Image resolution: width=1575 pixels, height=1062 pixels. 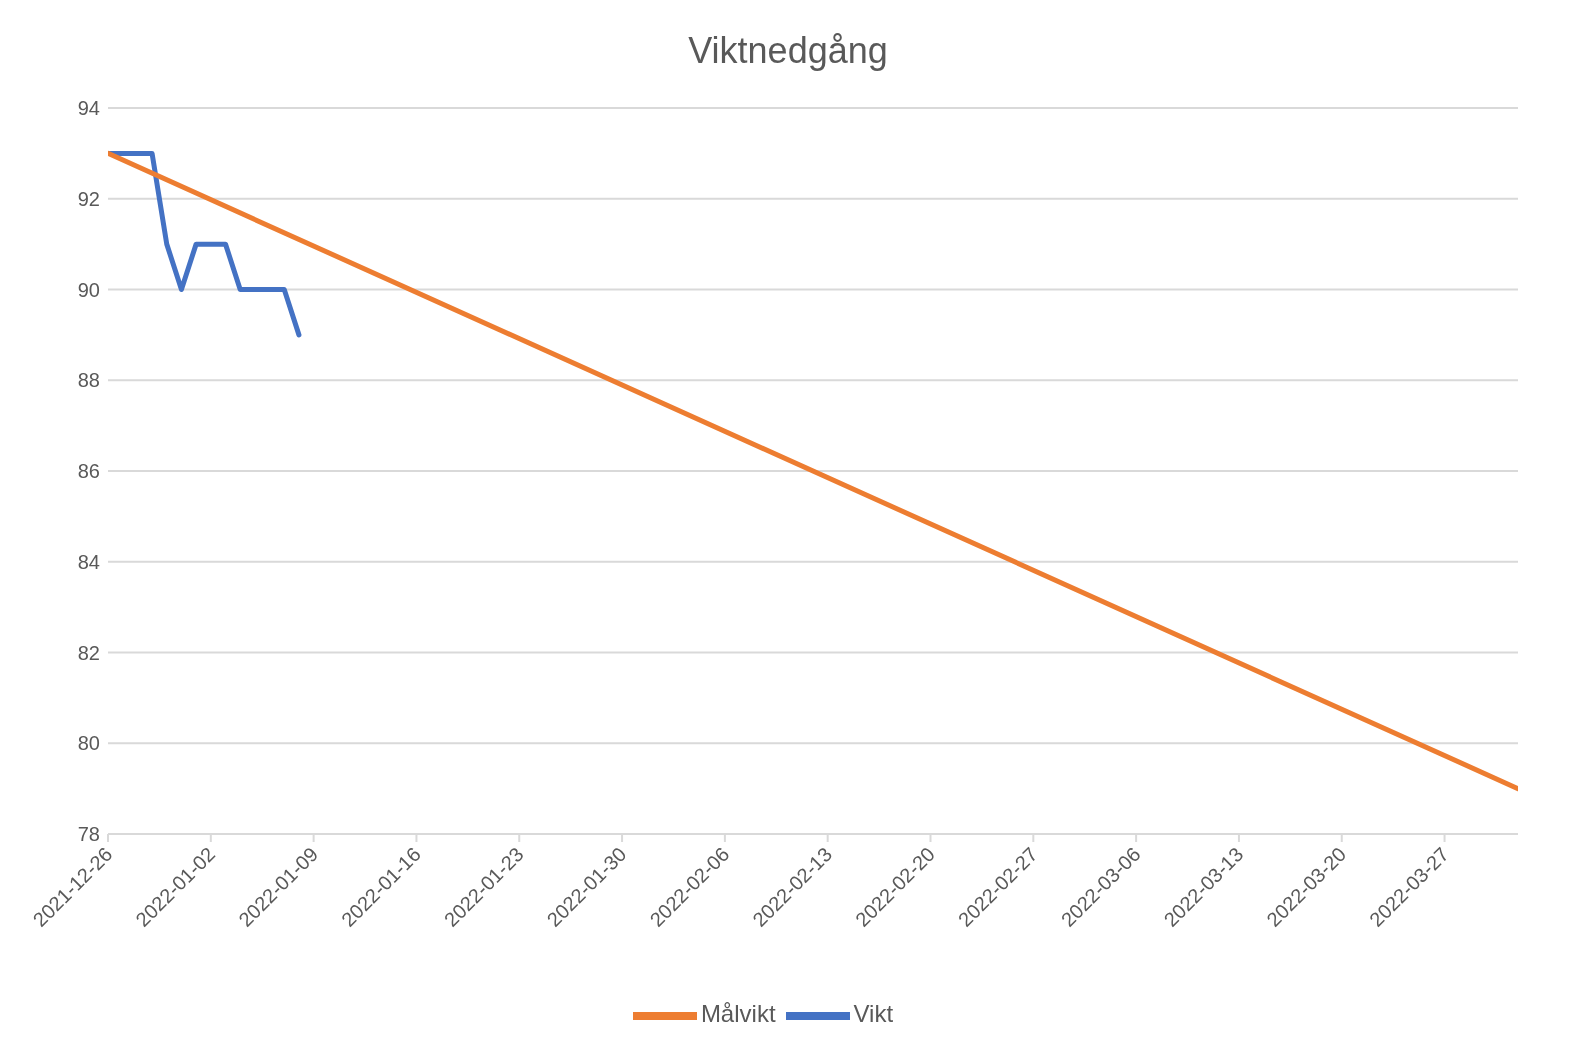 What do you see at coordinates (88, 108) in the screenshot?
I see `y-tick-label: 94` at bounding box center [88, 108].